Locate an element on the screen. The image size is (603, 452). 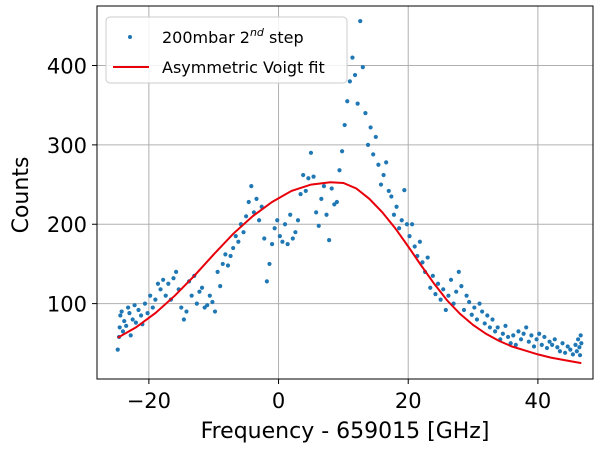
x-tick-label: 40 is located at coordinates (538, 401).